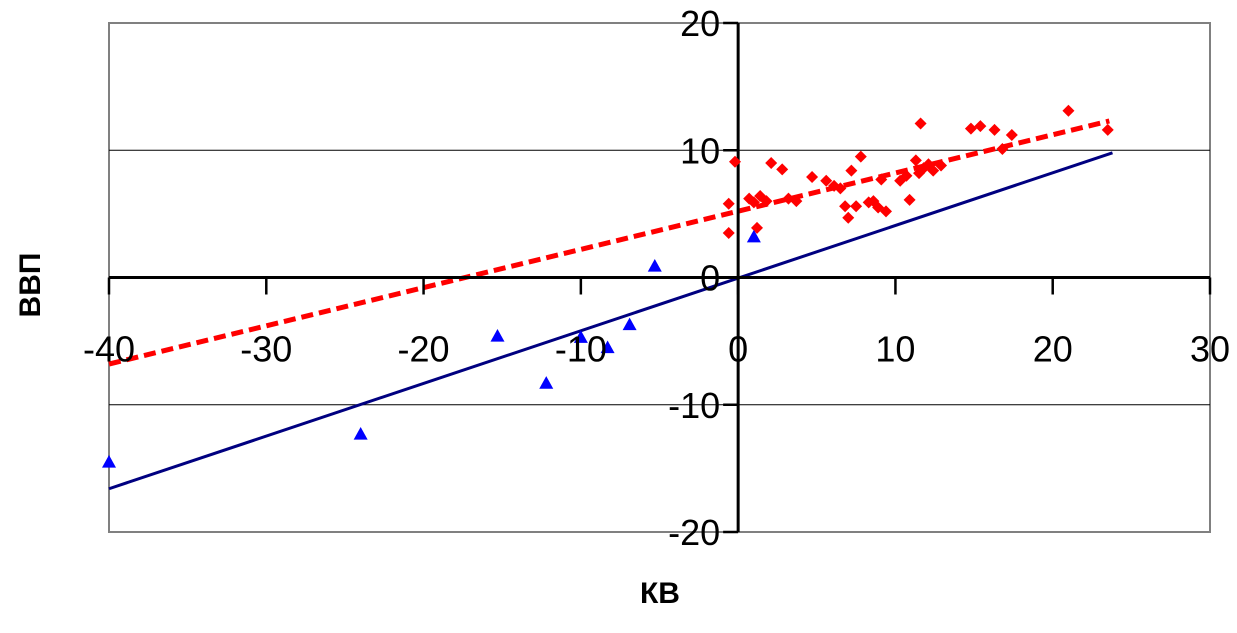 This screenshot has width=1237, height=633. I want to click on x-tick-label: -10, so click(581, 349).